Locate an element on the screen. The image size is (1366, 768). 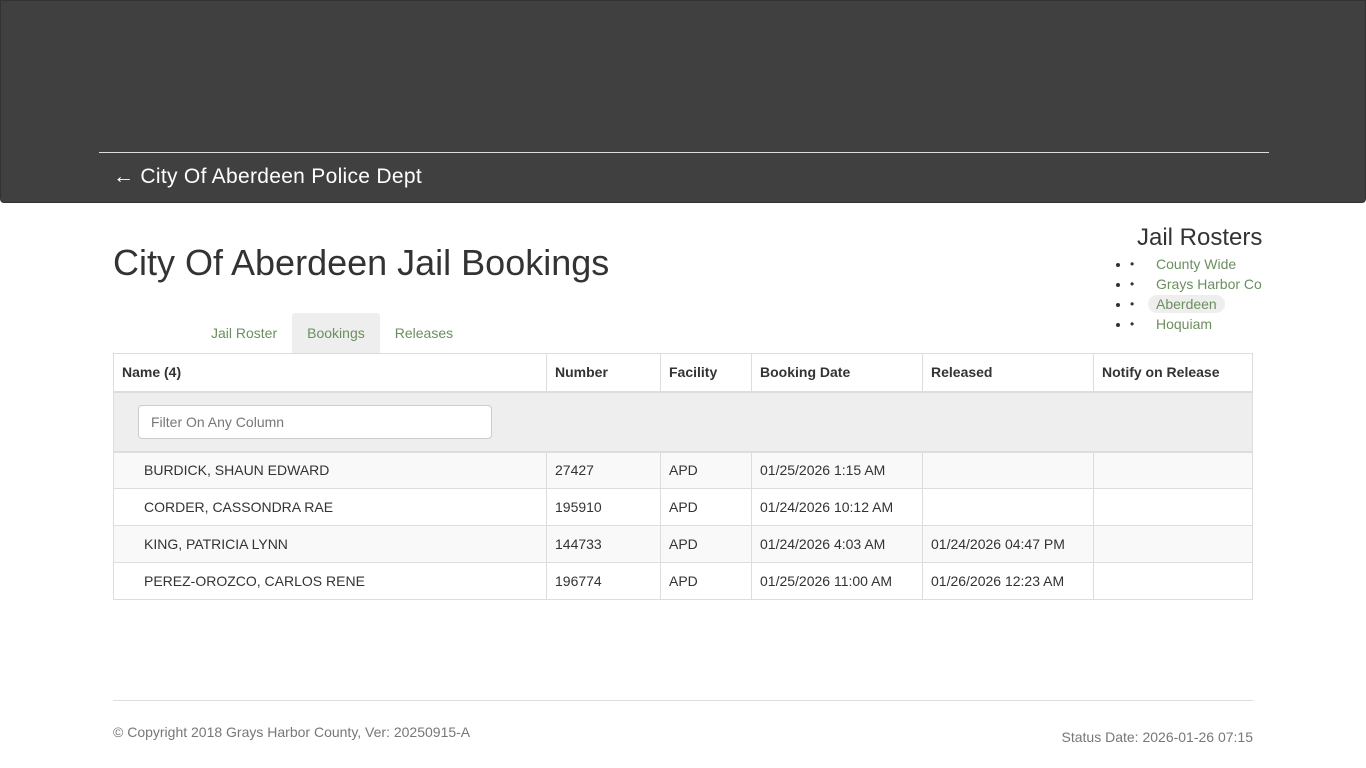
filter-cell is located at coordinates (683, 422).